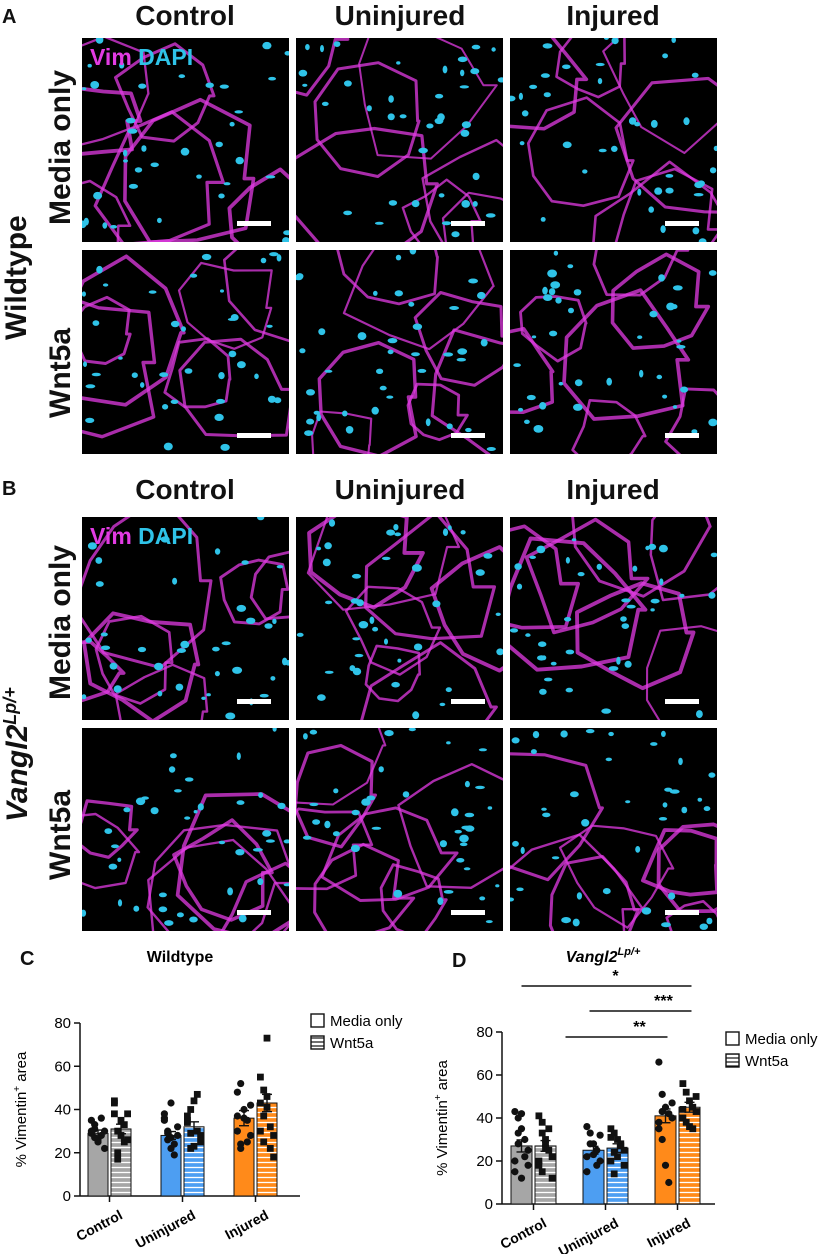  I want to click on legend-swatch, so click(732, 1060).